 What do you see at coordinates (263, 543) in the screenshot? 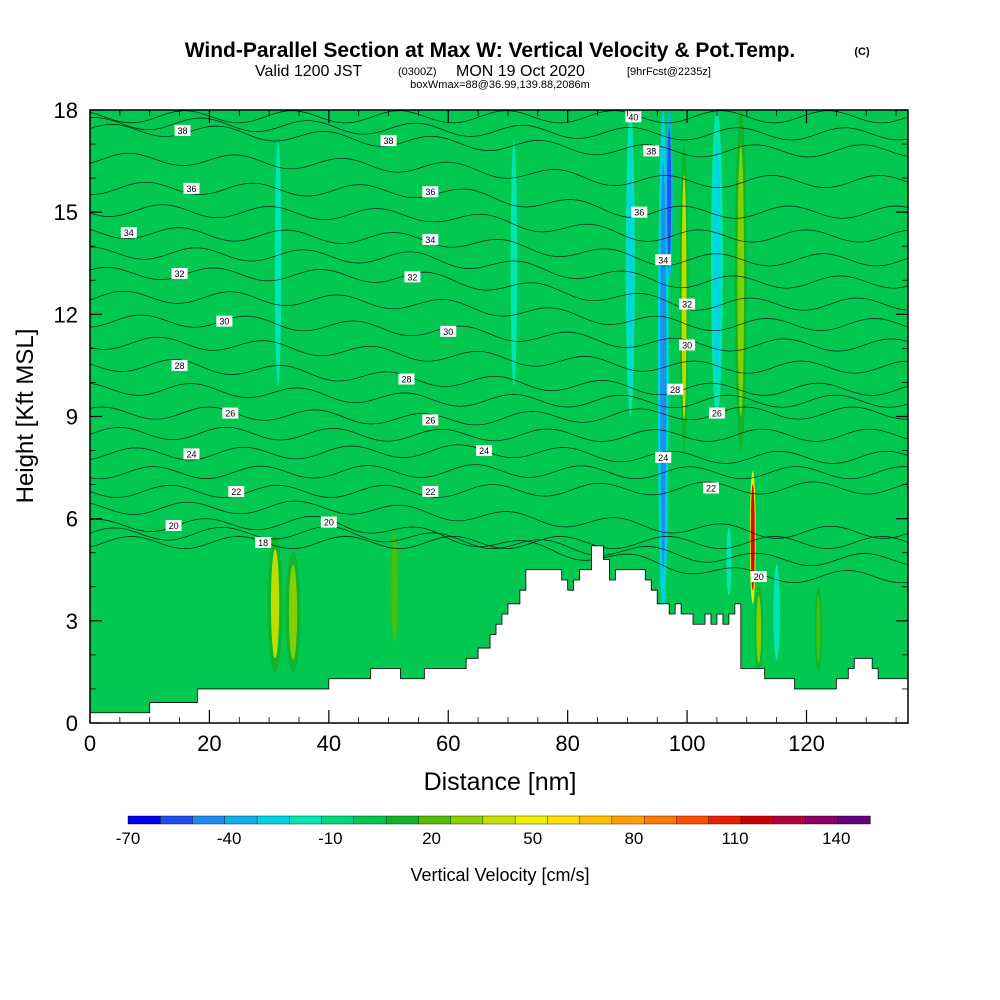
I see `theta-label: 18` at bounding box center [263, 543].